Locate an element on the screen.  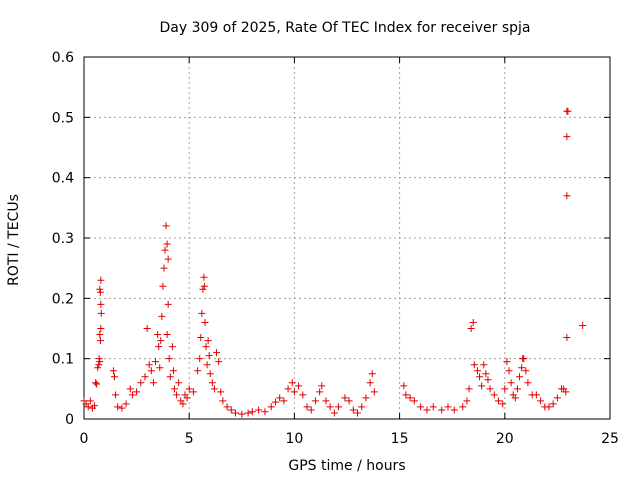
x-tick-label: 10 is located at coordinates (294, 439).